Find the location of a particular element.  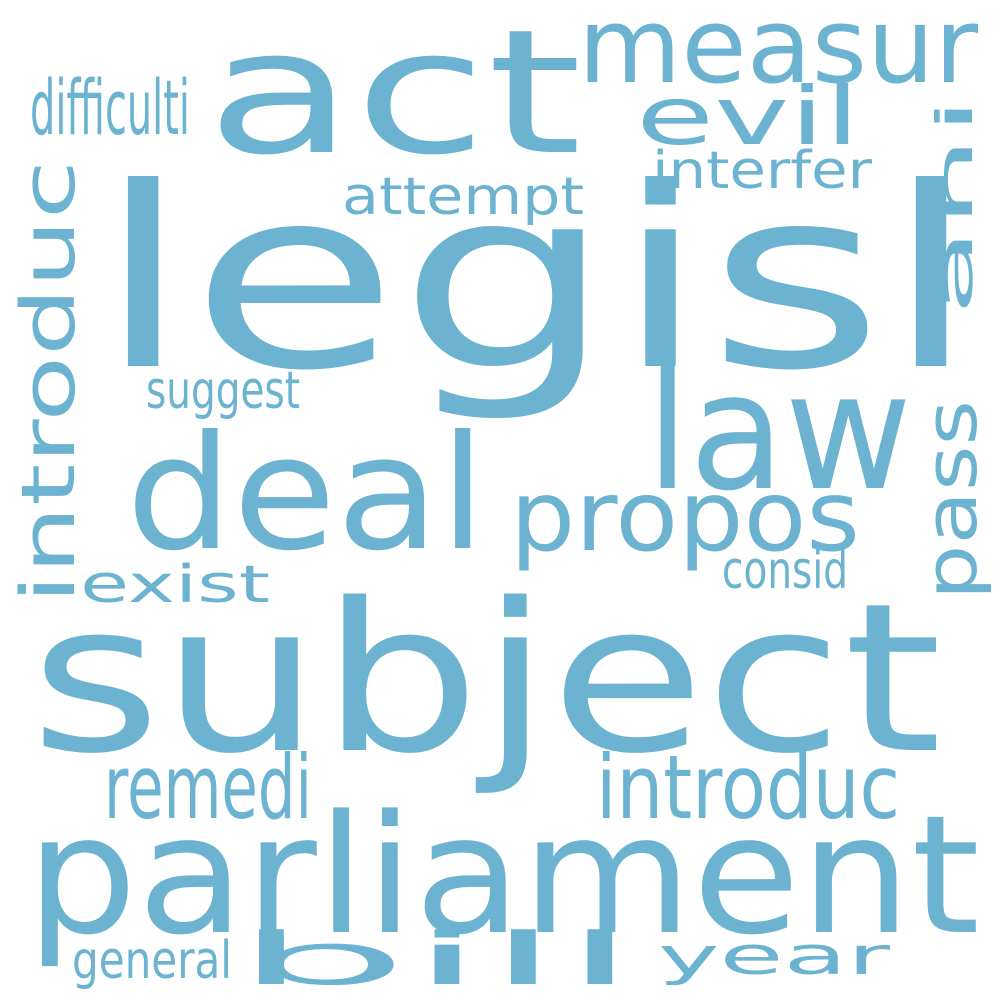

word-act: act is located at coordinates (394, 96).